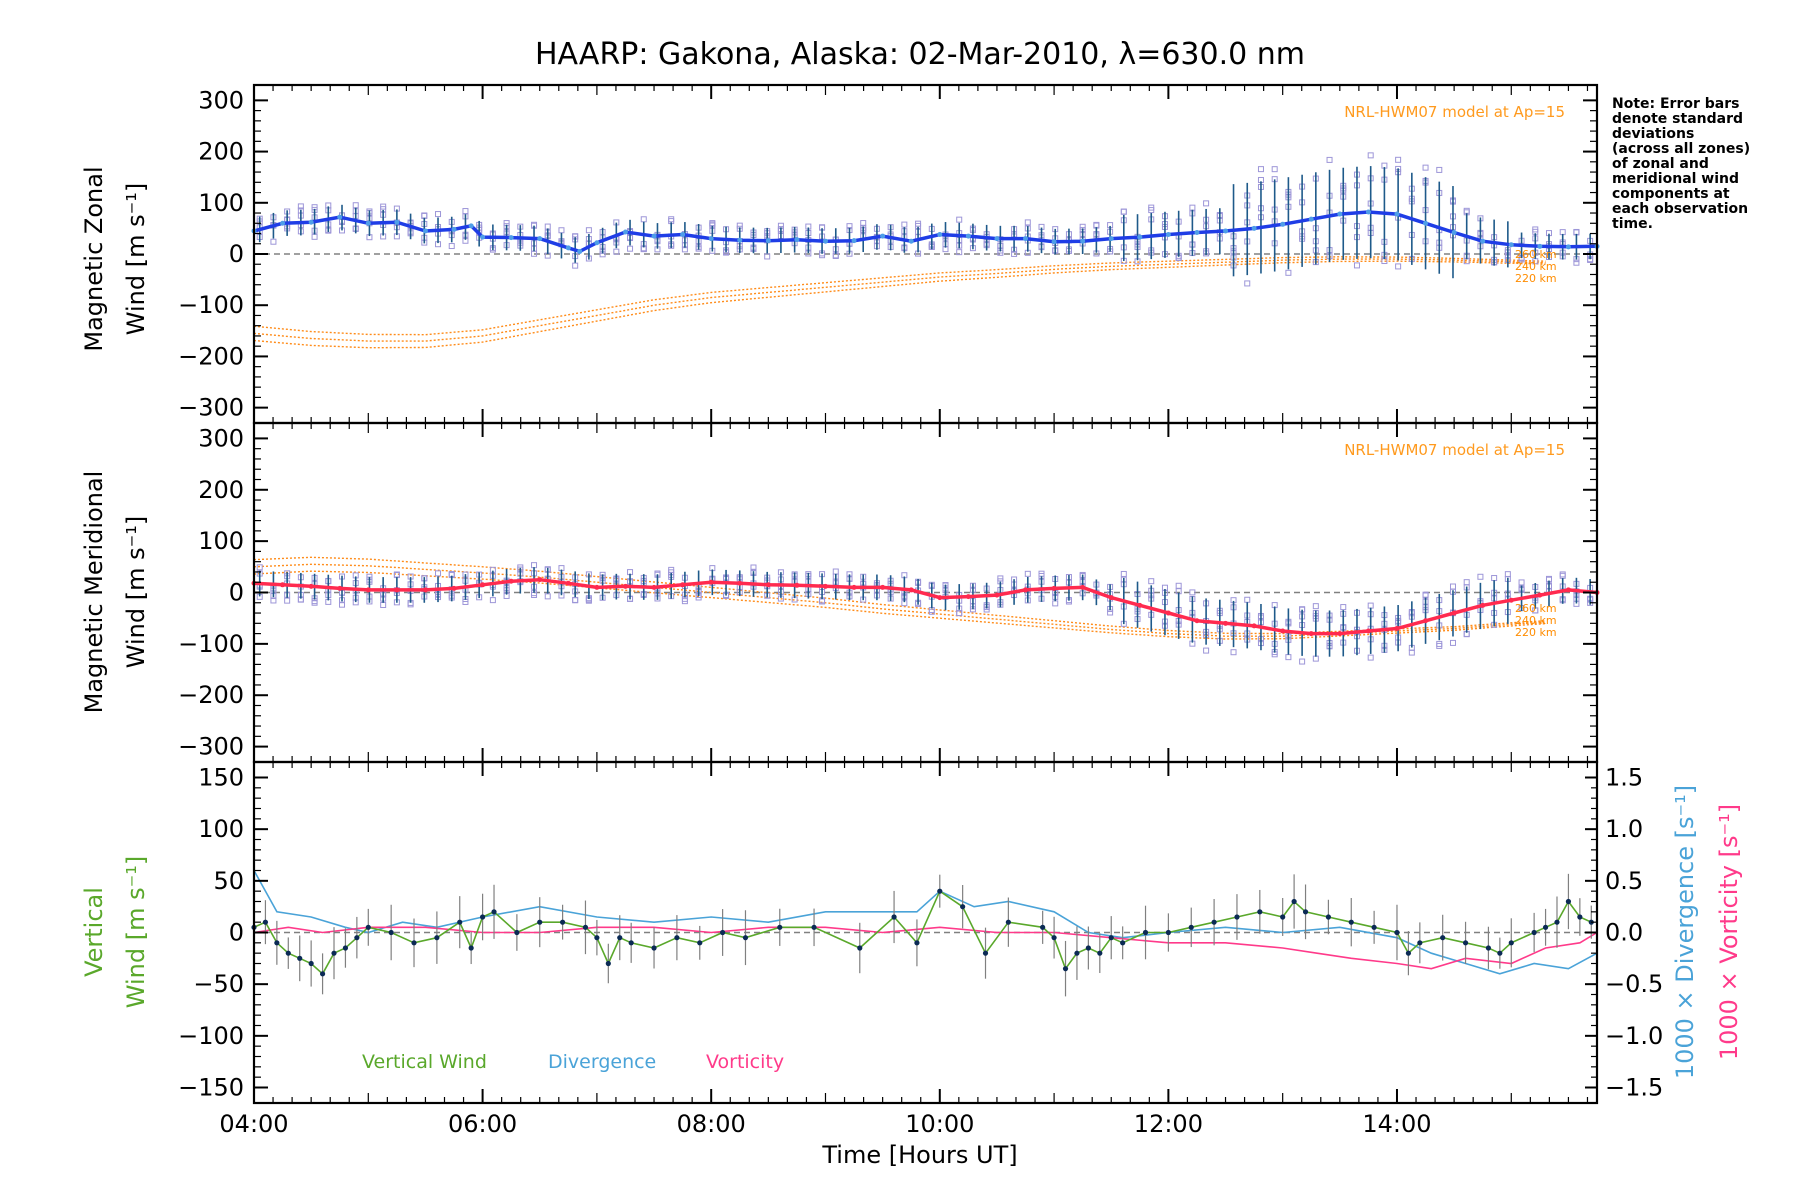 The height and width of the screenshot is (1200, 1800). I want to click on zonal-ylabel-line1: Magnetic Zonal, so click(94, 258).